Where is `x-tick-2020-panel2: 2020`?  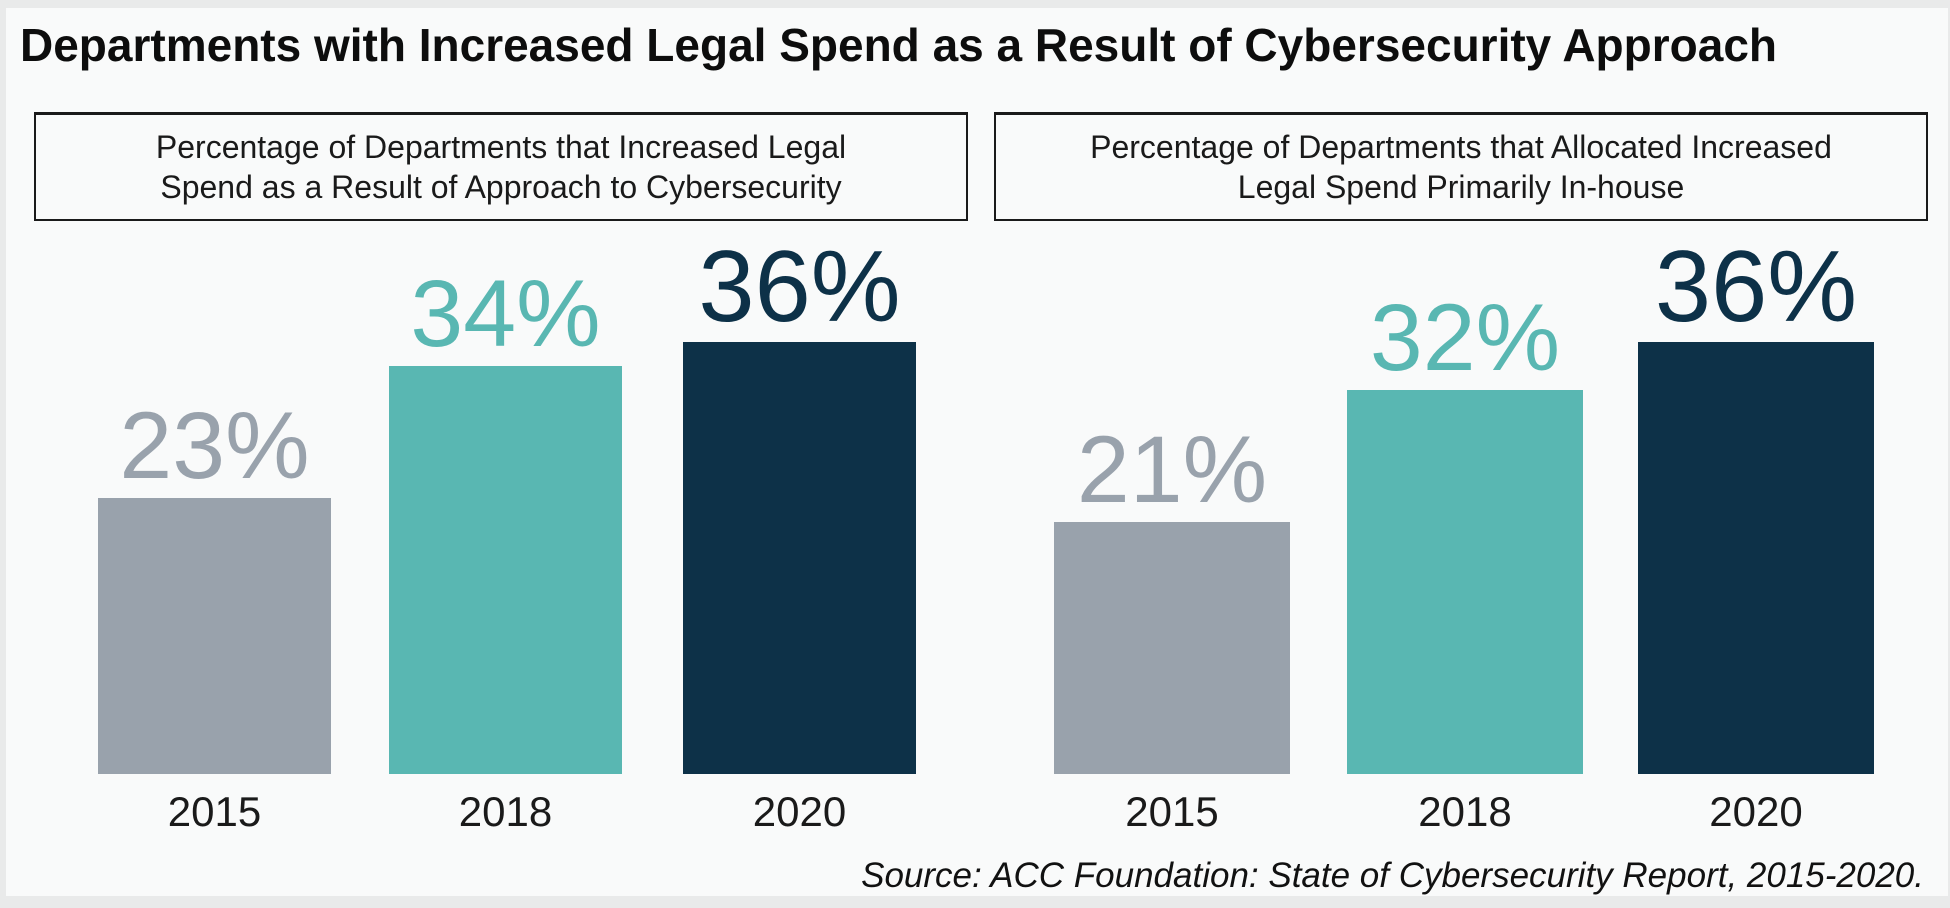 x-tick-2020-panel2: 2020 is located at coordinates (1755, 812).